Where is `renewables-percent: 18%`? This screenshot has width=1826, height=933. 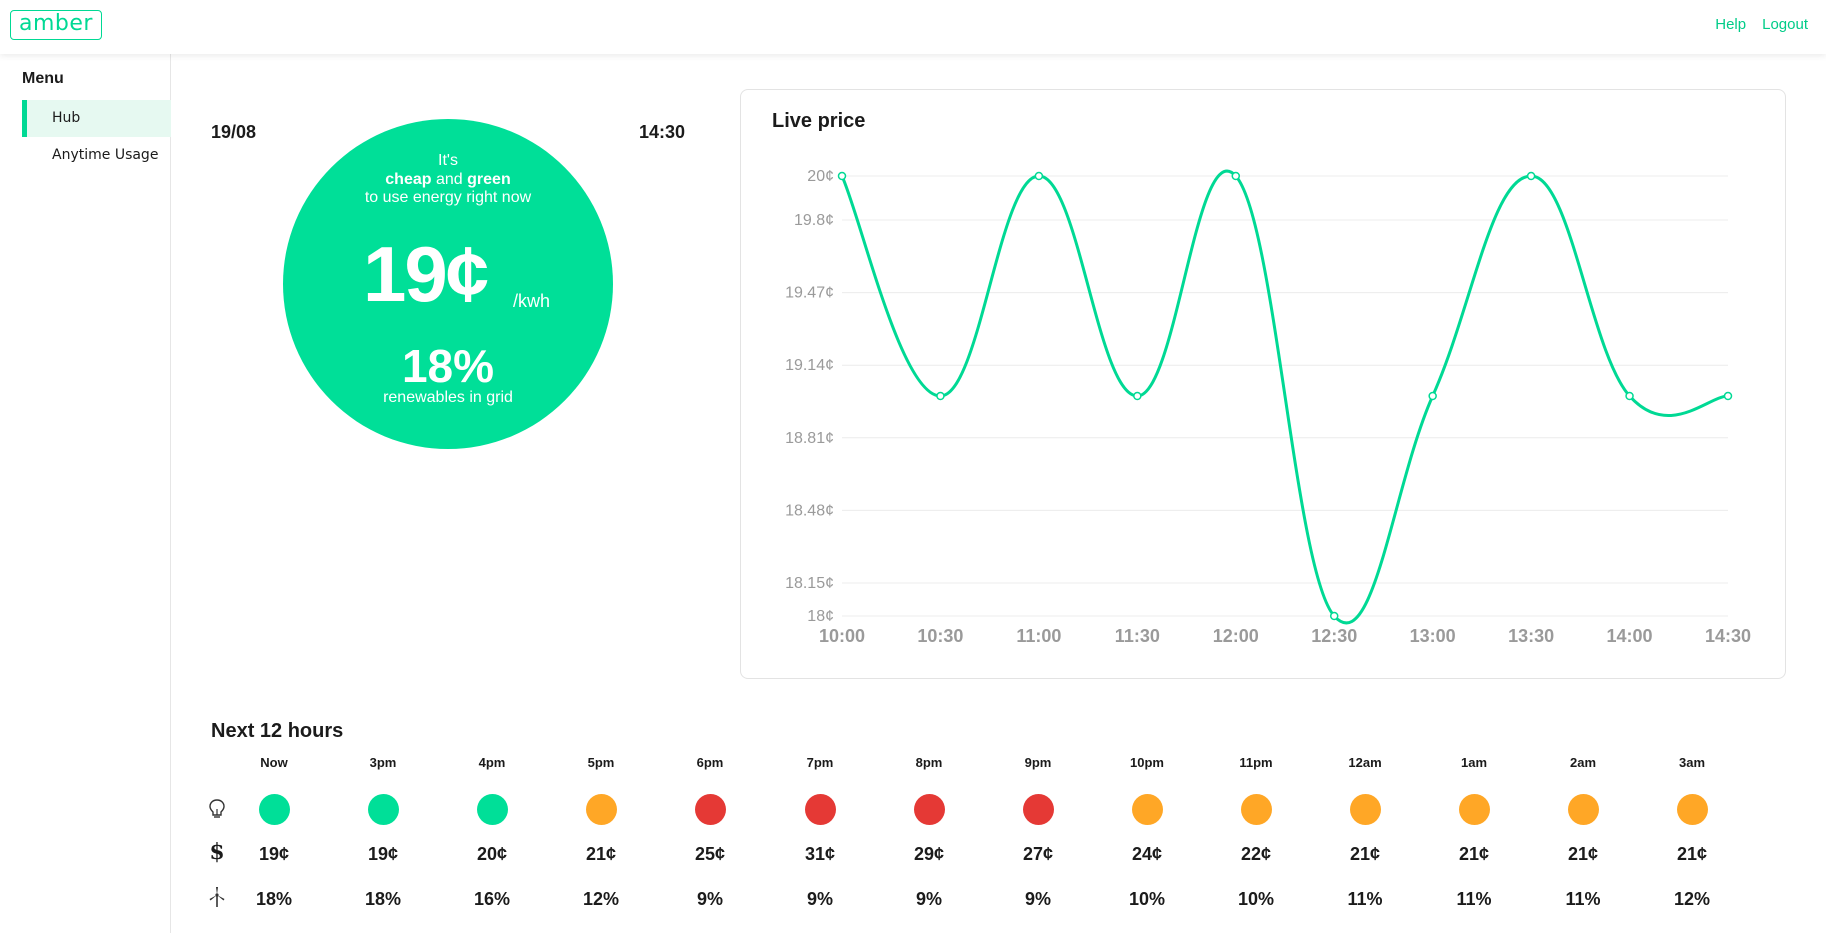
renewables-percent: 18% is located at coordinates (448, 366).